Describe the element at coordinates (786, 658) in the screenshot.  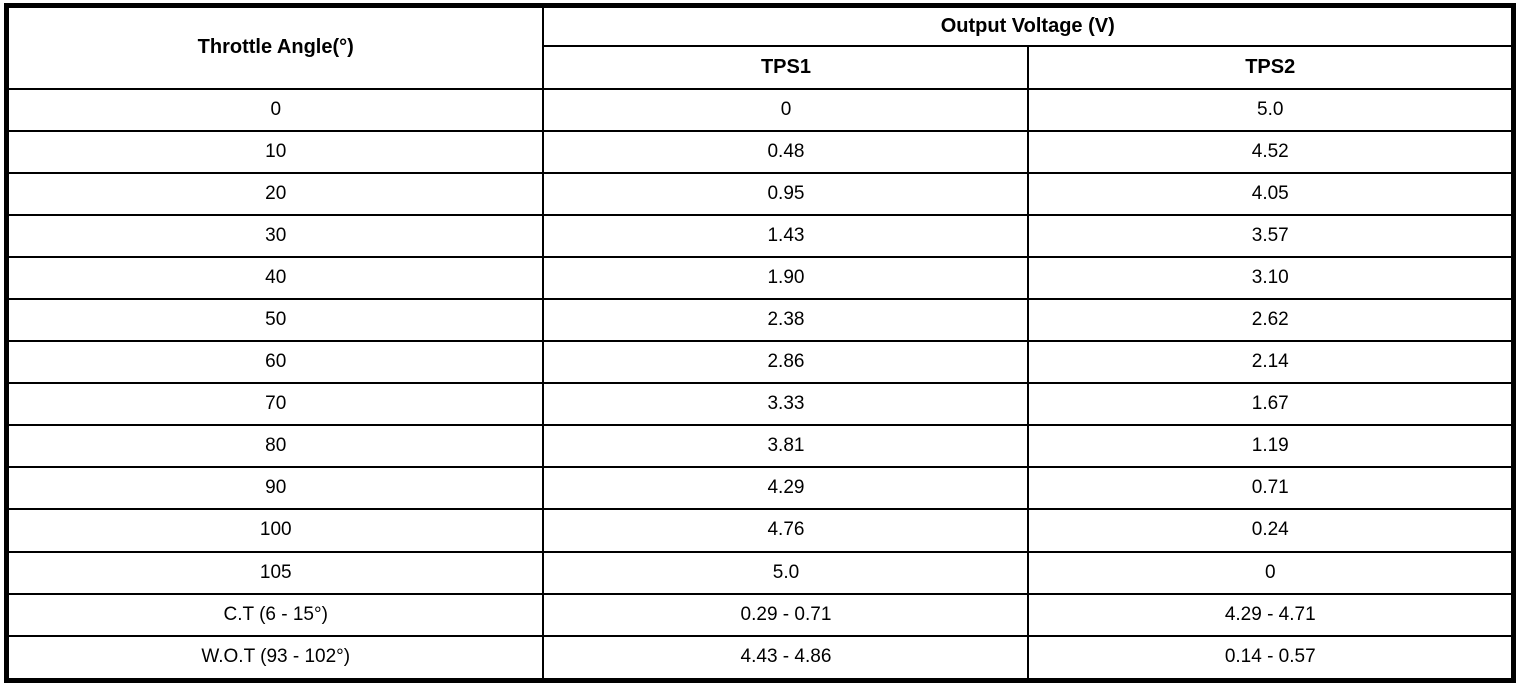
I see `tps1-value-cell: 4.43 - 4.86` at that location.